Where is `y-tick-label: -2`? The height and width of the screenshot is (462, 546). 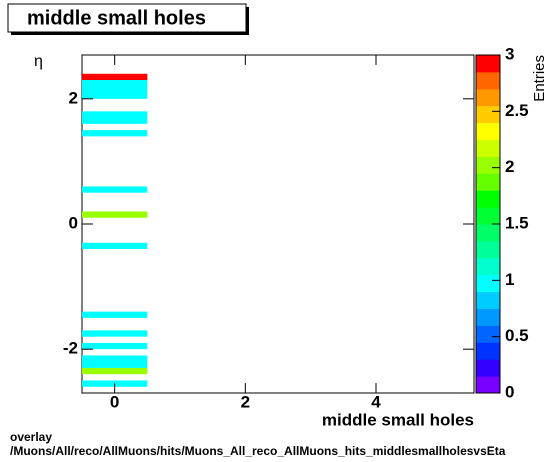 y-tick-label: -2 is located at coordinates (70, 348).